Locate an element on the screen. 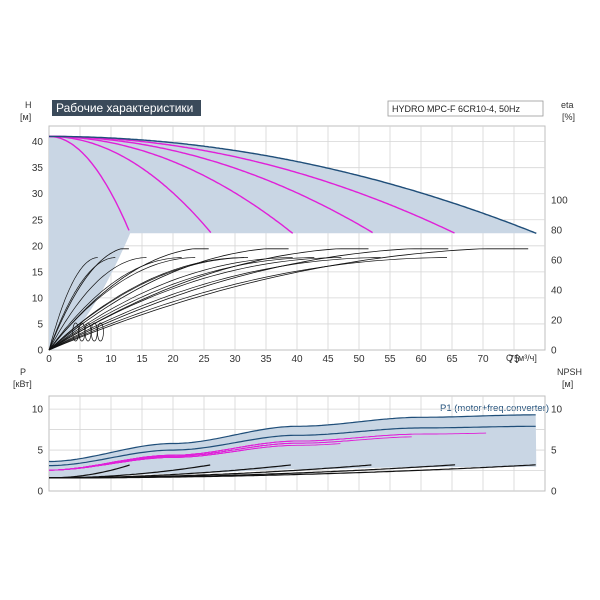  p1-power-curve is located at coordinates (292, 438).